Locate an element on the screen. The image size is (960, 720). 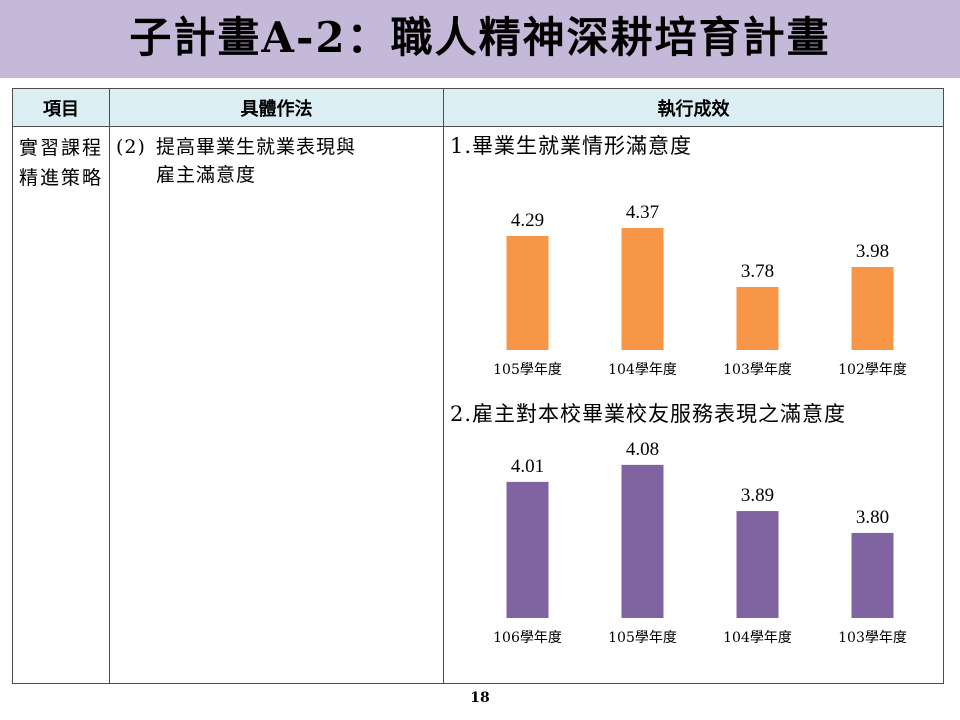
page-title: 子計畫A-2：職人精神深耕培育計畫 is located at coordinates (480, 37).